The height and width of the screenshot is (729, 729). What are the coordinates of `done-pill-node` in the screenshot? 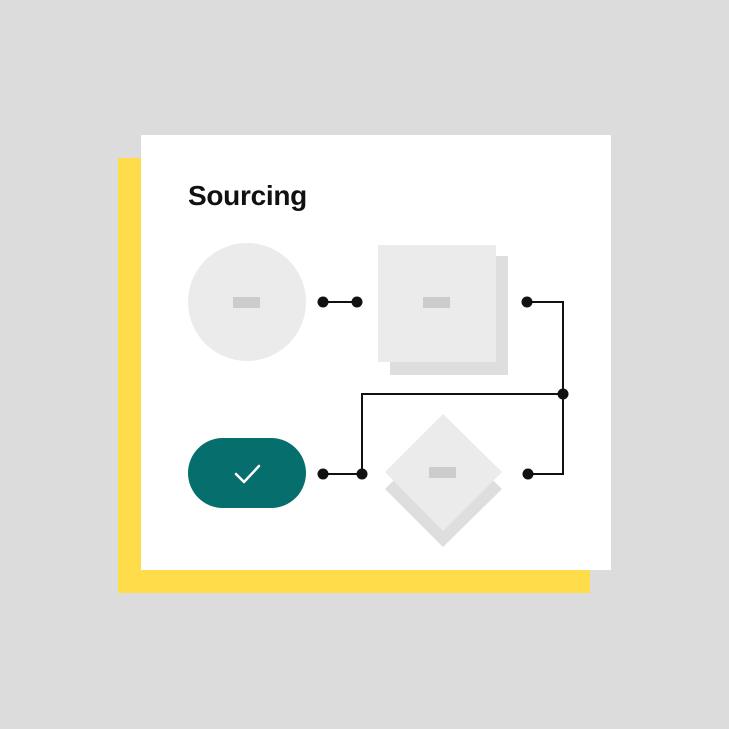 It's located at (247, 473).